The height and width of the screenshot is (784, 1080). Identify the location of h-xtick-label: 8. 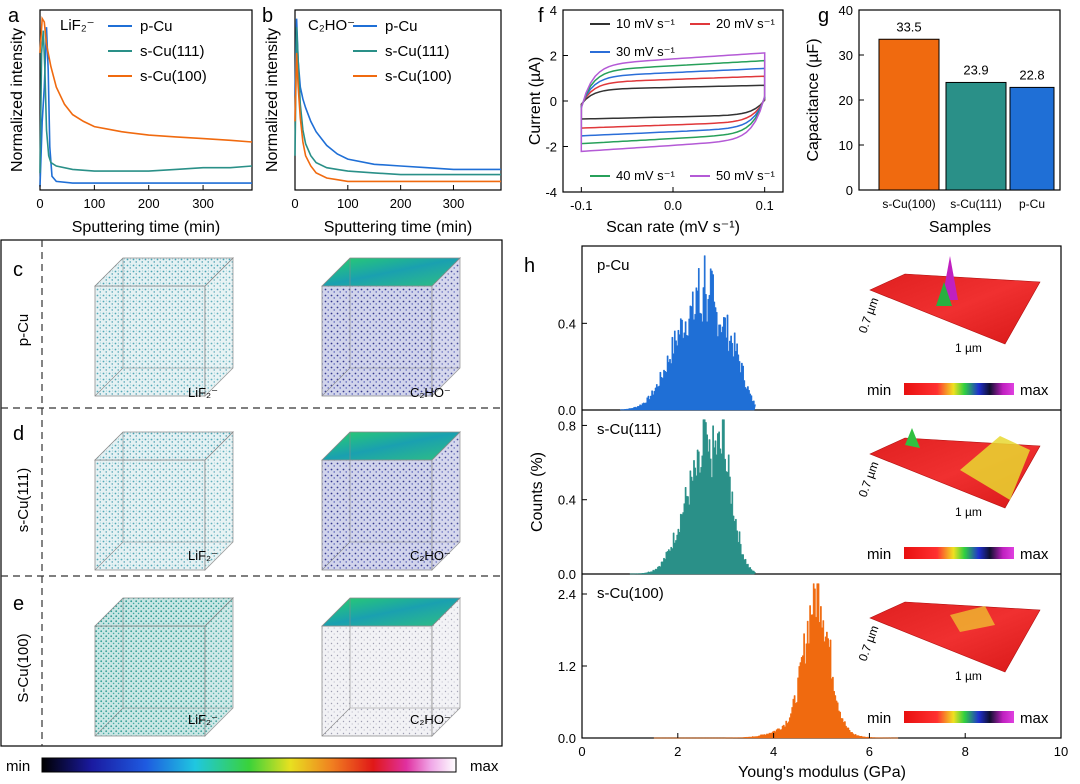
(965, 751).